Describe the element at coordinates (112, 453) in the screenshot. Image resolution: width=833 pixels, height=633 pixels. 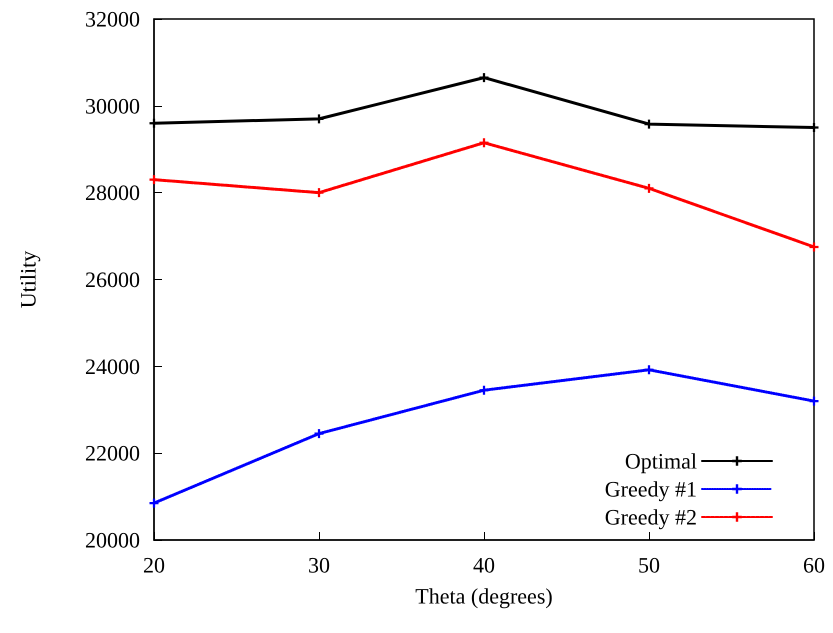
I see `y-tick-label: 22000` at that location.